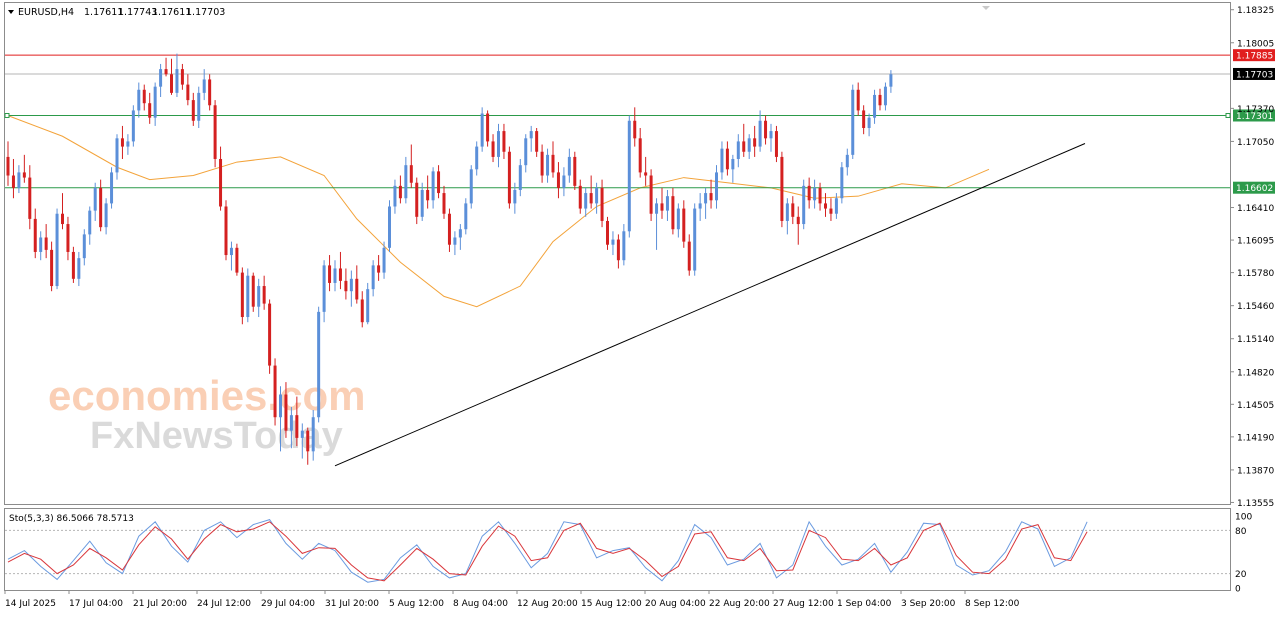 The width and height of the screenshot is (1280, 620). What do you see at coordinates (7, 115) in the screenshot?
I see `level-anchor-left` at bounding box center [7, 115].